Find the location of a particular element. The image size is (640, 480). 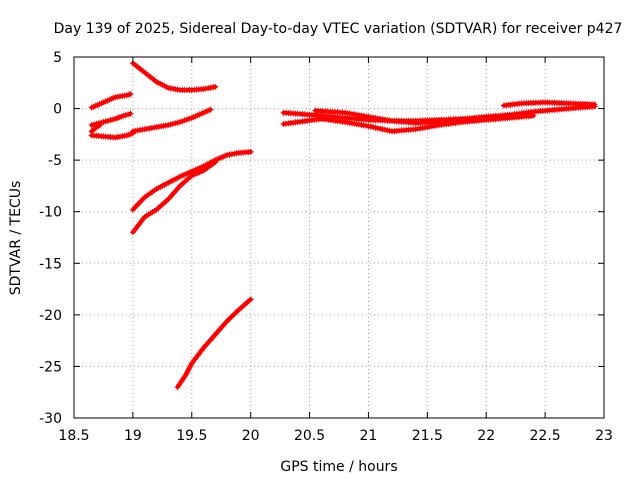

y-tick-label: -25 is located at coordinates (50, 367).